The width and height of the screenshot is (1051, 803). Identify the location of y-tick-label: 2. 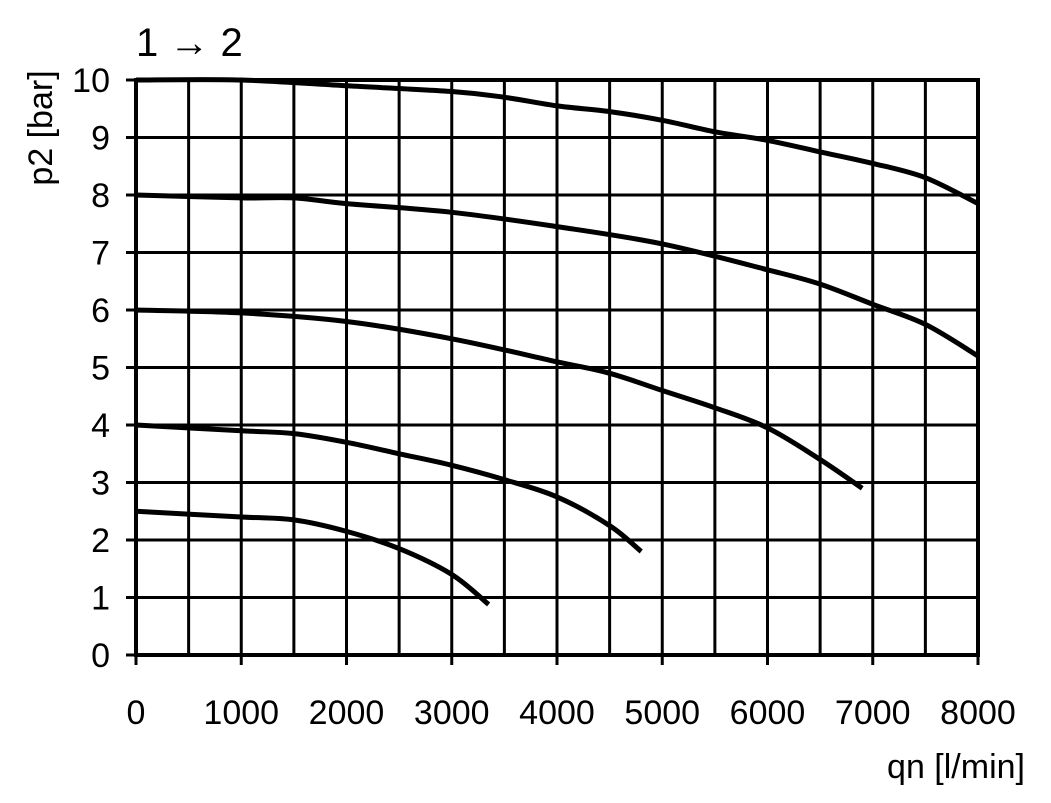
(100, 541).